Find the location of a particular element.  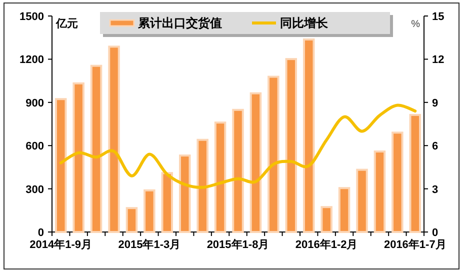

y-tick-label: 300 is located at coordinates (35, 190).